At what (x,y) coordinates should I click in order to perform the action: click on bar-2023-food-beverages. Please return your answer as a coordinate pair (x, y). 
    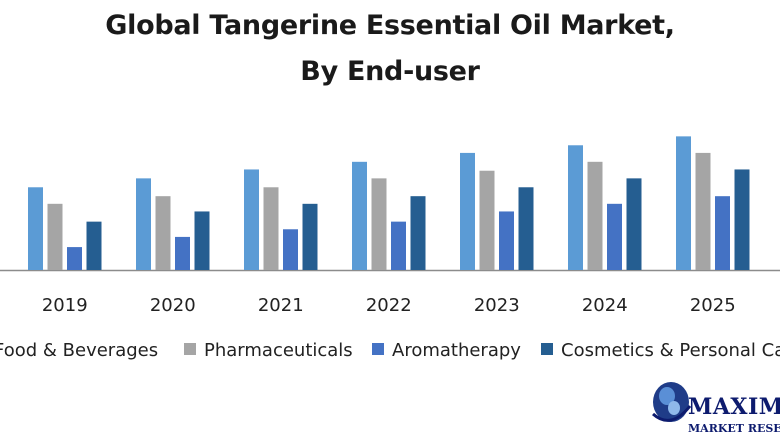
    Looking at the image, I should click on (467, 211).